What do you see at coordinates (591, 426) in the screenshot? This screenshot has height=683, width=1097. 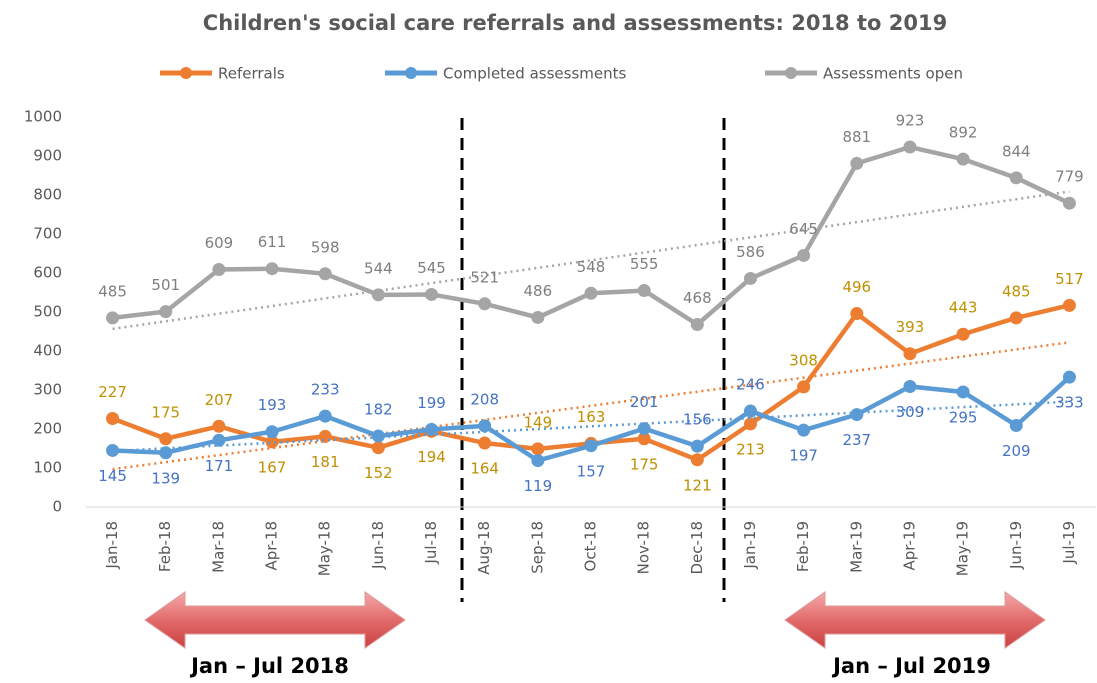 I see `trendline` at bounding box center [591, 426].